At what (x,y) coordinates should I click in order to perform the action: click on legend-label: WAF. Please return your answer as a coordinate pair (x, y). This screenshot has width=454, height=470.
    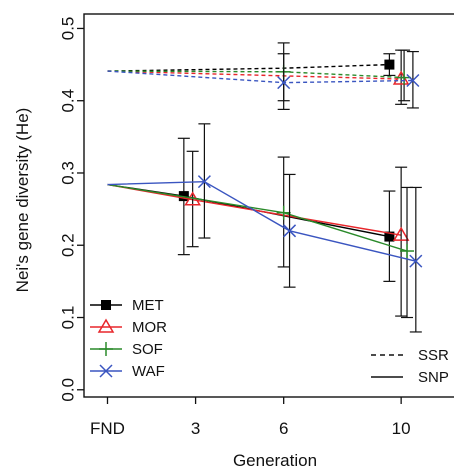
    Looking at the image, I should click on (148, 371).